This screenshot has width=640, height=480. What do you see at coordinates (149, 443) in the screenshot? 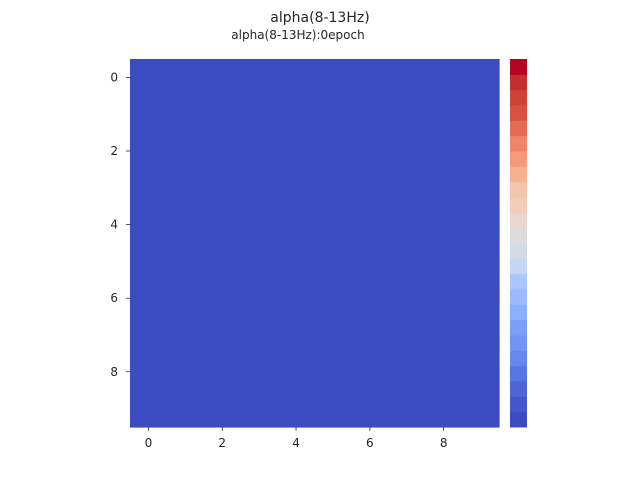
I see `x-tick-label: 0` at bounding box center [149, 443].